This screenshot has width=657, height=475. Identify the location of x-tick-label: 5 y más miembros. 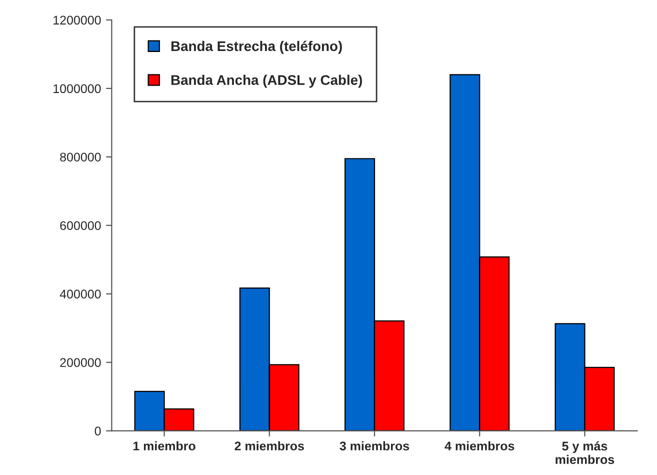
(585, 452).